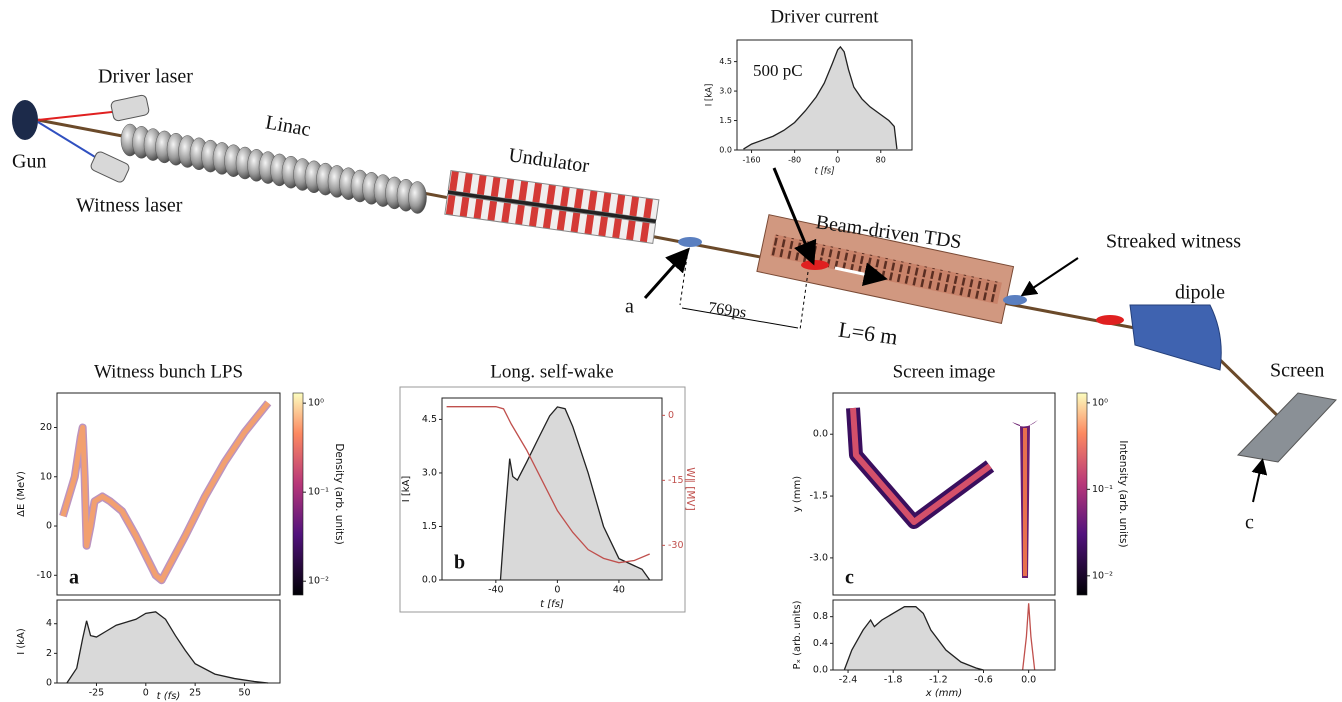 This screenshot has height=702, width=1342. I want to click on y-tick-label: 20, so click(46, 427).